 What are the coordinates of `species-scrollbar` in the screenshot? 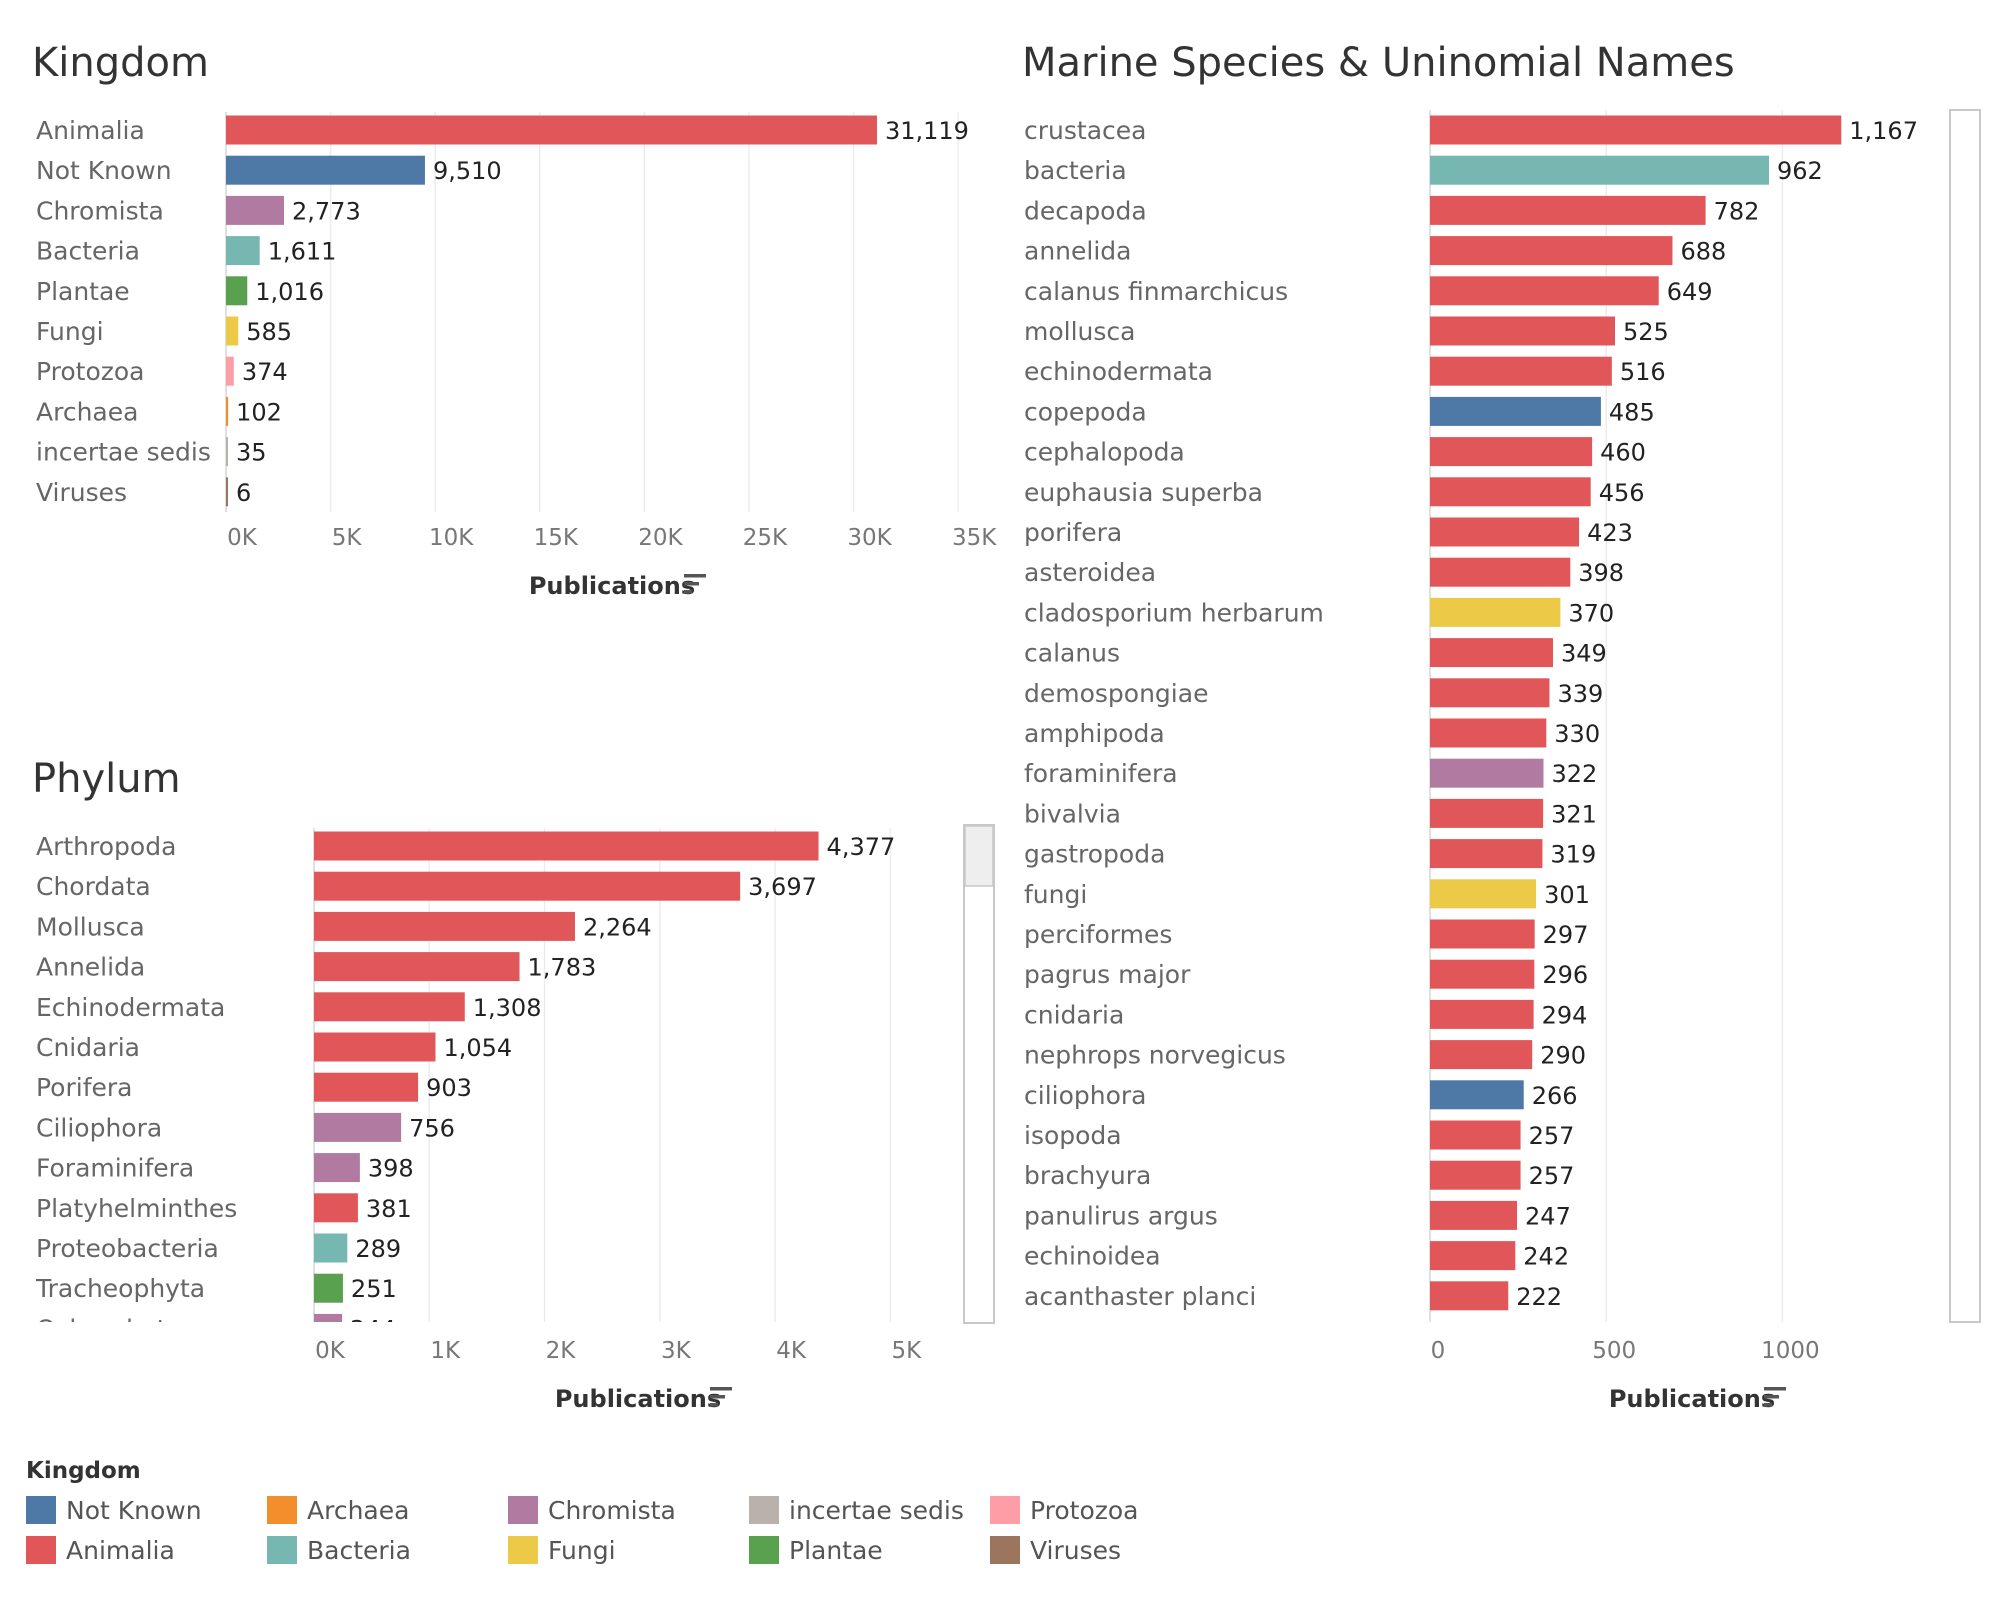 It's located at (1965, 716).